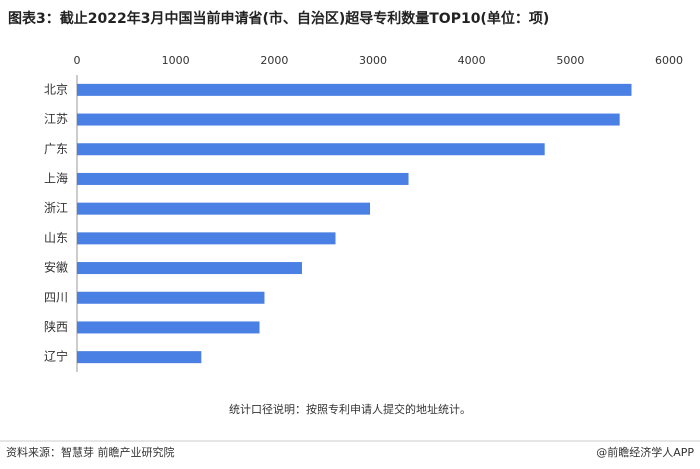 The height and width of the screenshot is (469, 700). What do you see at coordinates (56, 326) in the screenshot?
I see `y-tick-label: 陕西` at bounding box center [56, 326].